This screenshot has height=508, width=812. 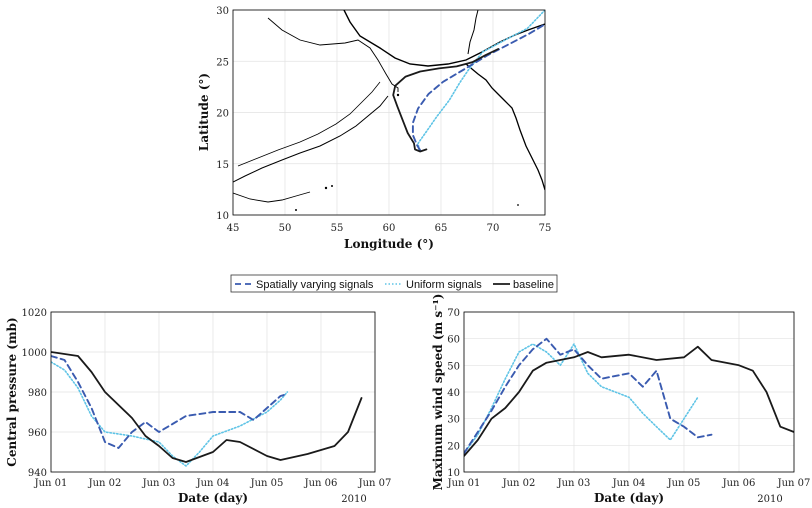 I want to click on map-track-uniform-signals, so click(x=481, y=81).